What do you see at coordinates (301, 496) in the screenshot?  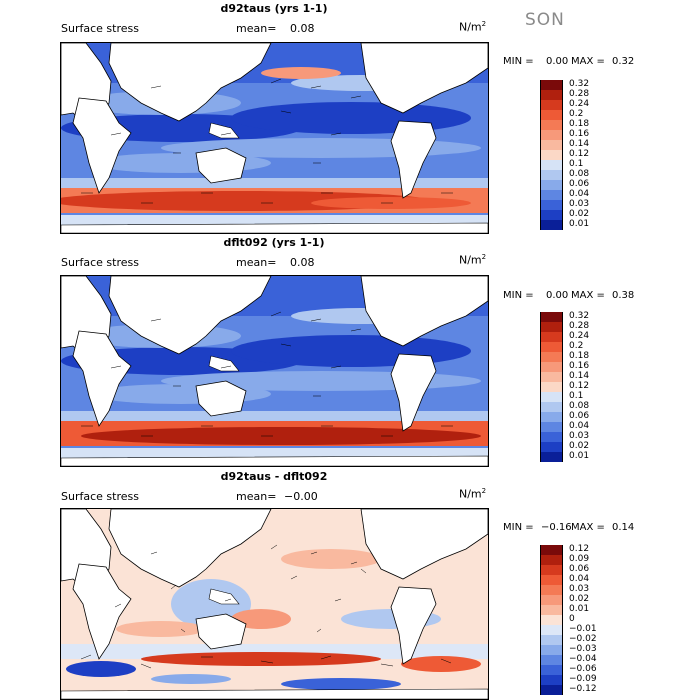 I see `panel-3-mean-value: −0.00` at bounding box center [301, 496].